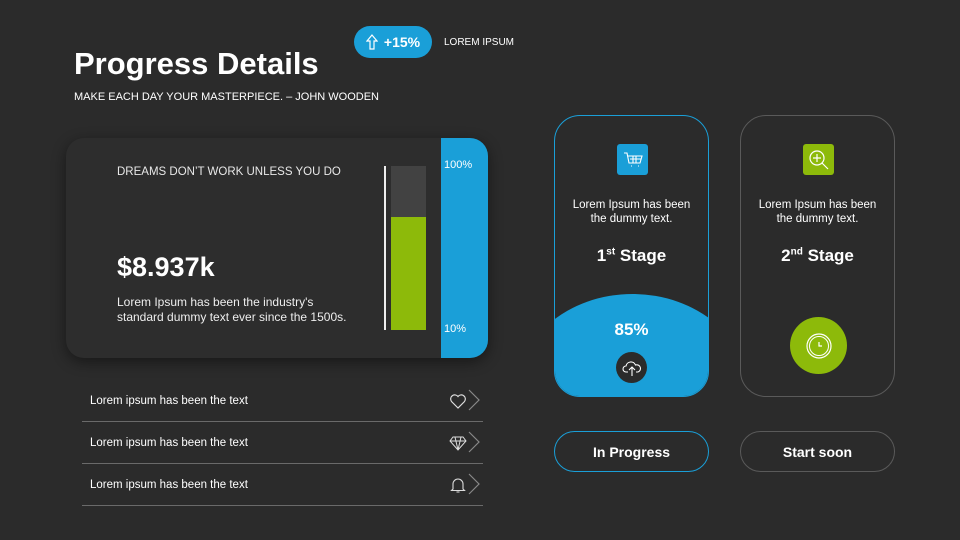 The image size is (960, 540). Describe the element at coordinates (631, 451) in the screenshot. I see `in-progress-button: In Progress` at that location.